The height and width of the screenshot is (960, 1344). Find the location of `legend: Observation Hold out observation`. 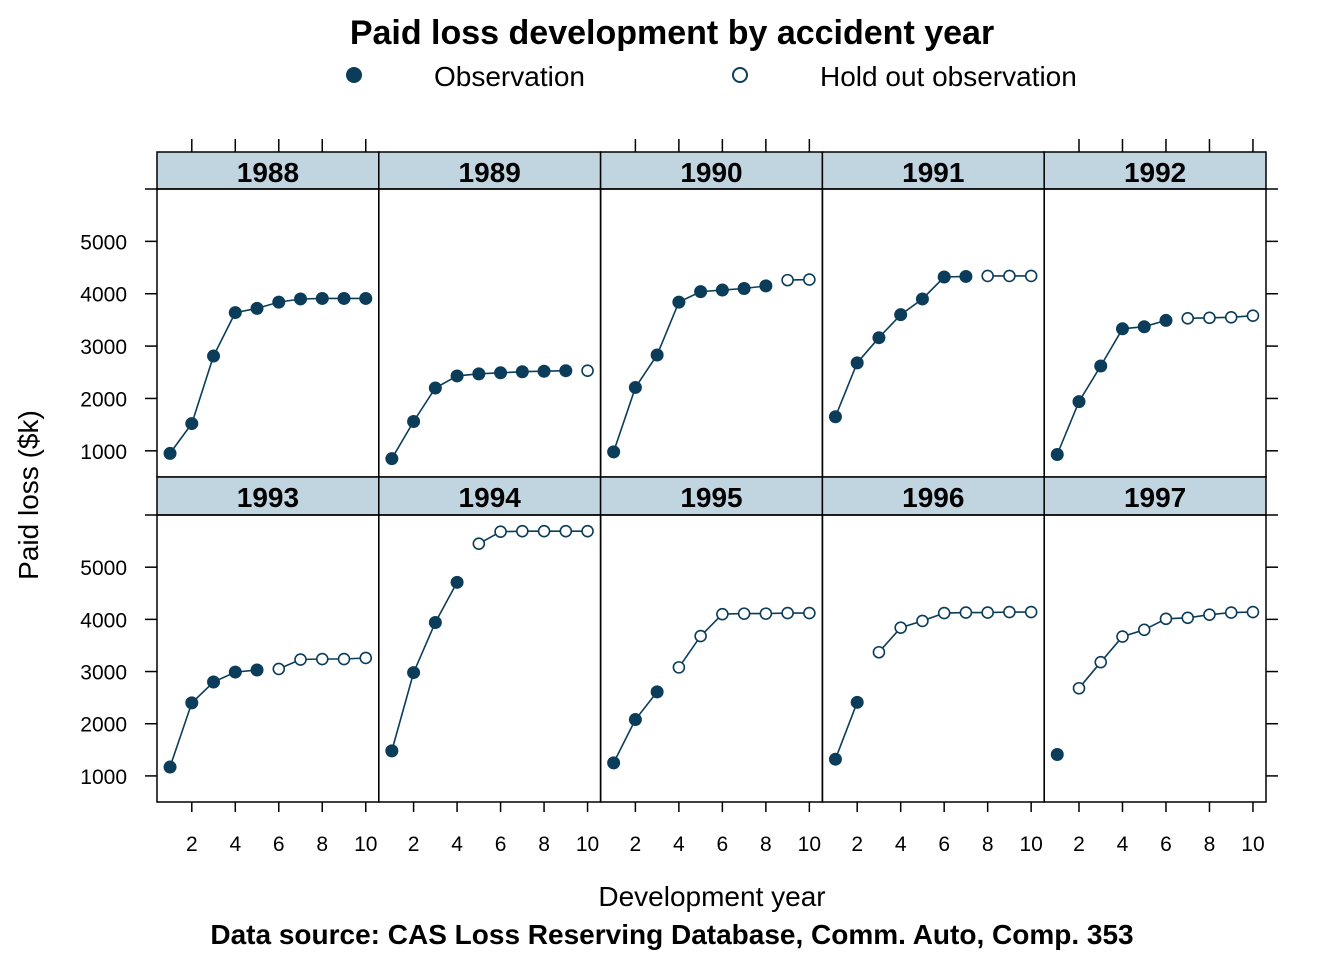

legend: Observation Hold out observation is located at coordinates (711, 76).